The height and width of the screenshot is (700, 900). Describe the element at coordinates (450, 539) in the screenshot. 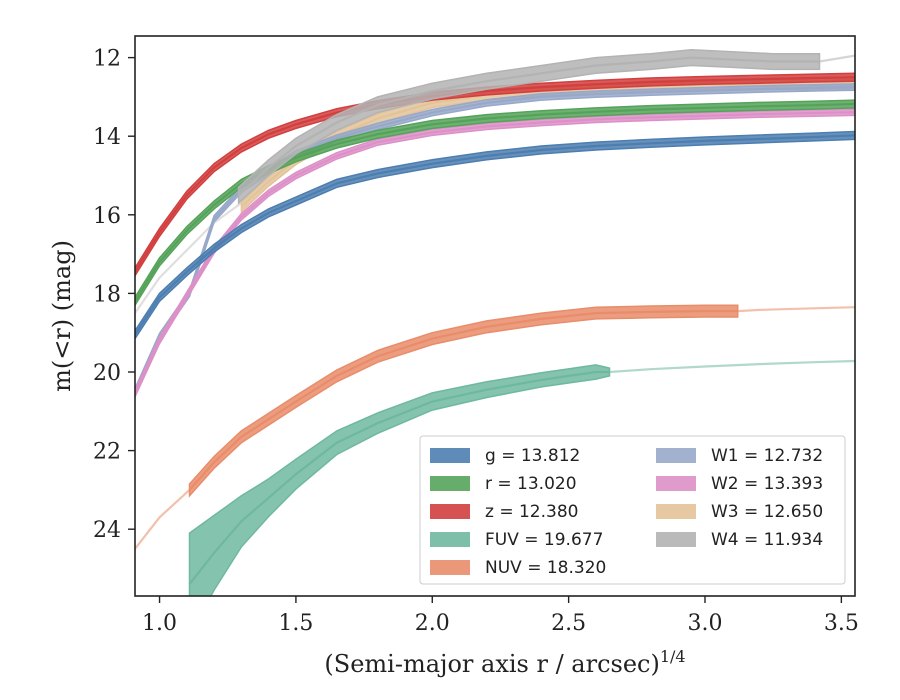

I see `legend-swatch-fuv` at that location.